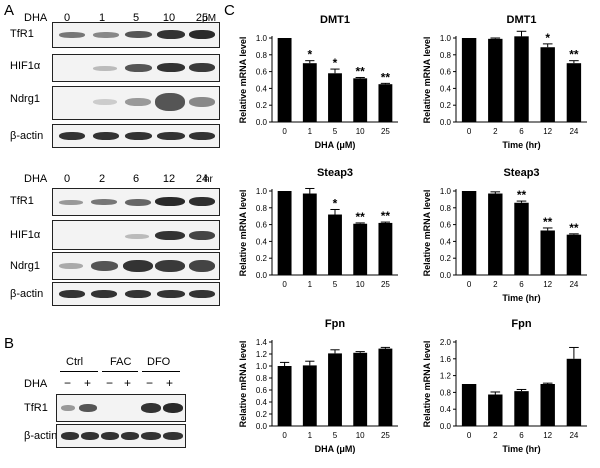 The height and width of the screenshot is (468, 600). Describe the element at coordinates (150, 383) in the screenshot. I see `sign-dfo-minus: −` at that location.